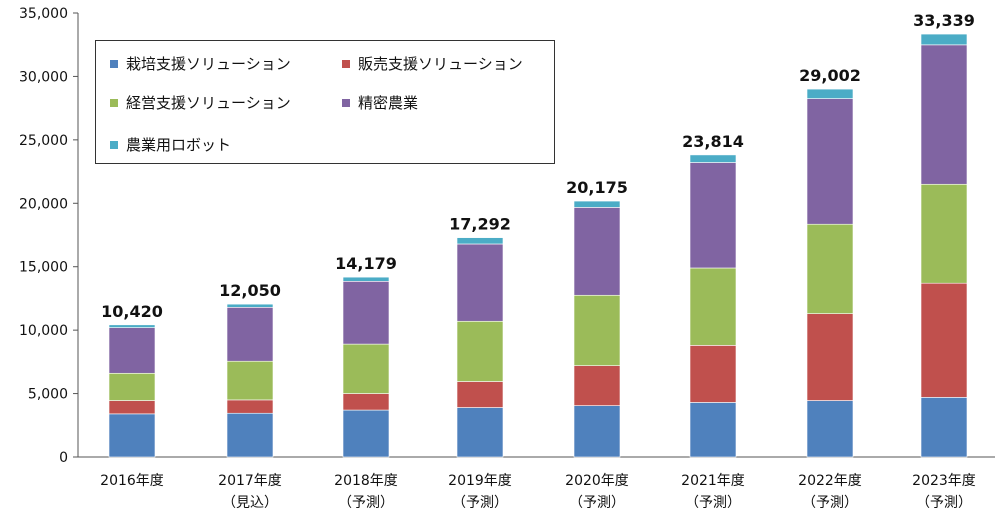 Image resolution: width=1001 pixels, height=527 pixels. What do you see at coordinates (388, 103) in the screenshot?
I see `legend-label-precision: 精密農業` at bounding box center [388, 103].